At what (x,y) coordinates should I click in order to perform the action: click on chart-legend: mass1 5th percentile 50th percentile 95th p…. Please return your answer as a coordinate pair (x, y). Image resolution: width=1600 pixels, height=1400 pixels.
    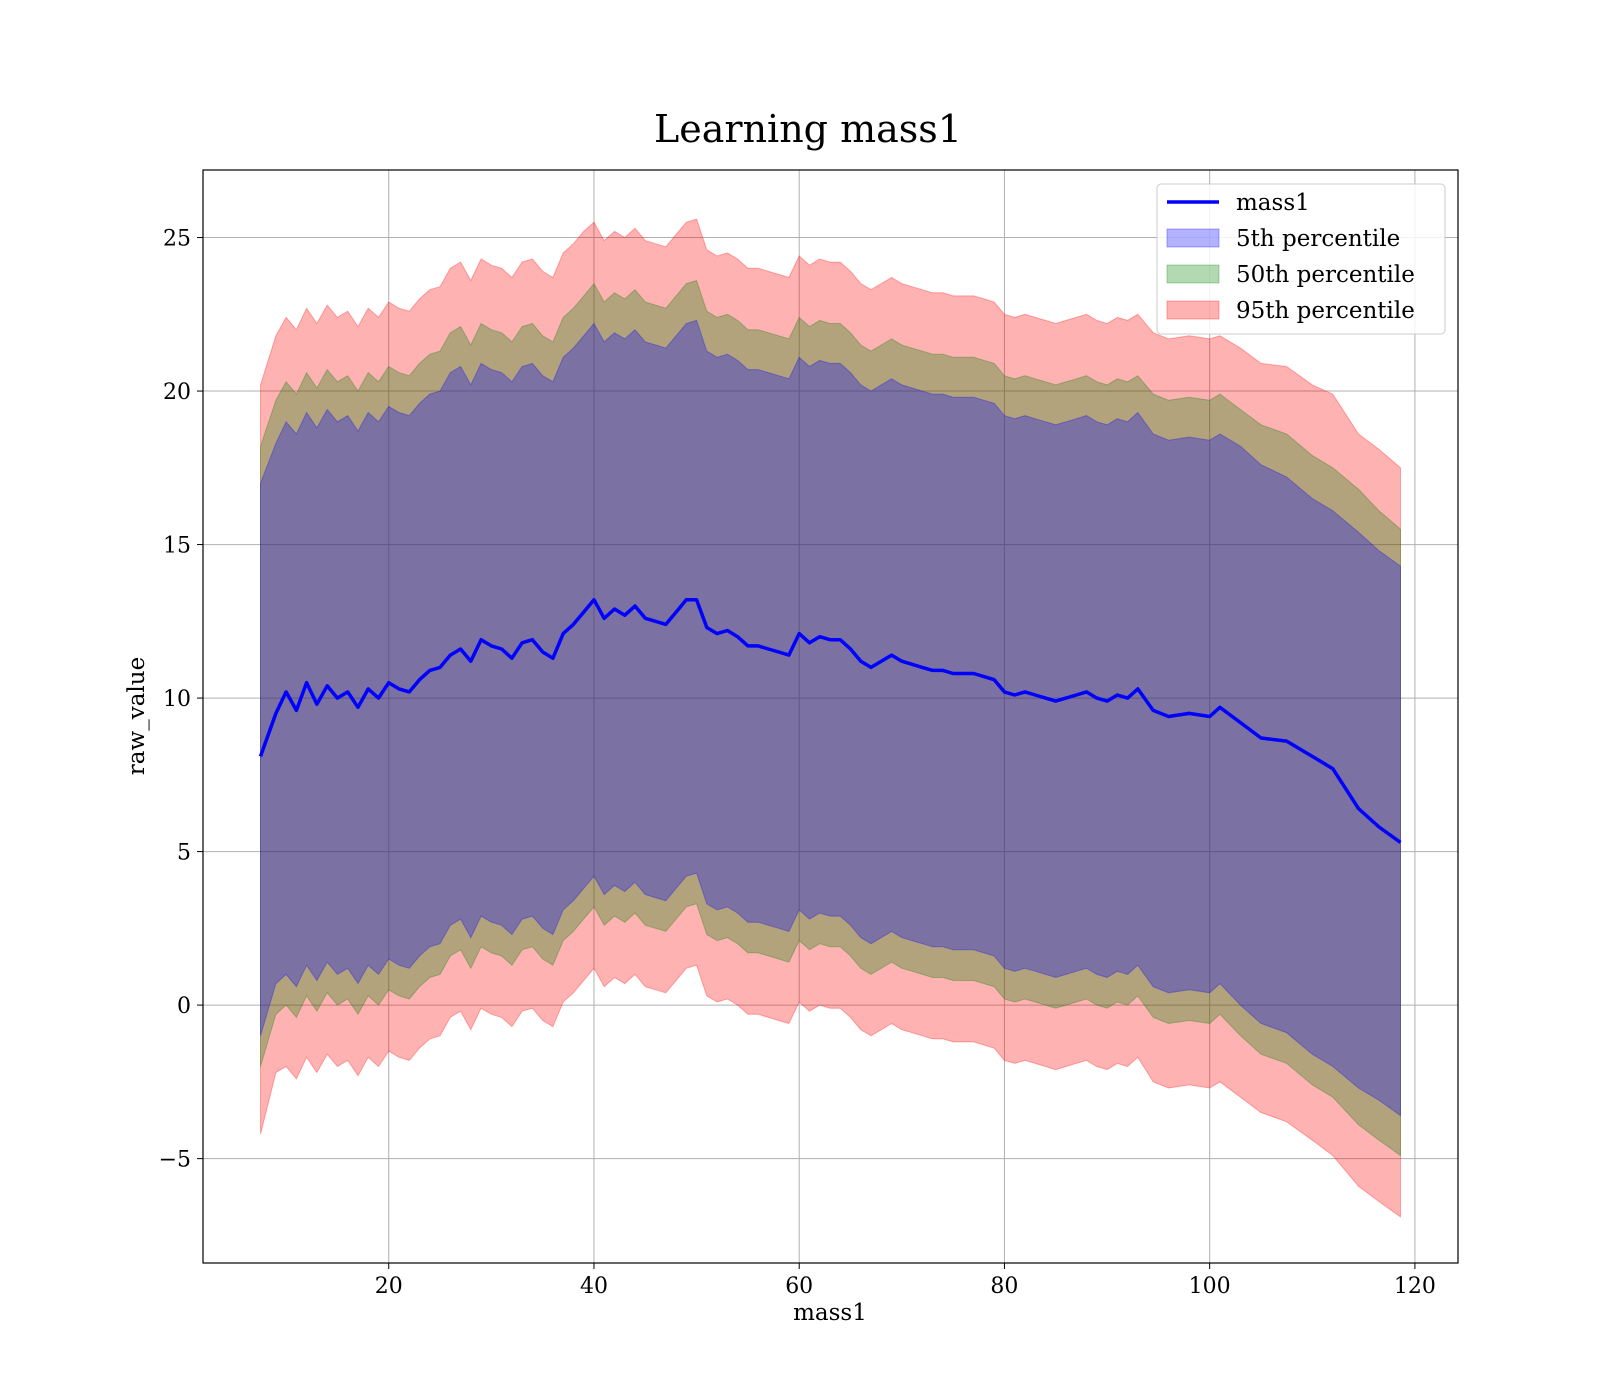
    Looking at the image, I should click on (1301, 259).